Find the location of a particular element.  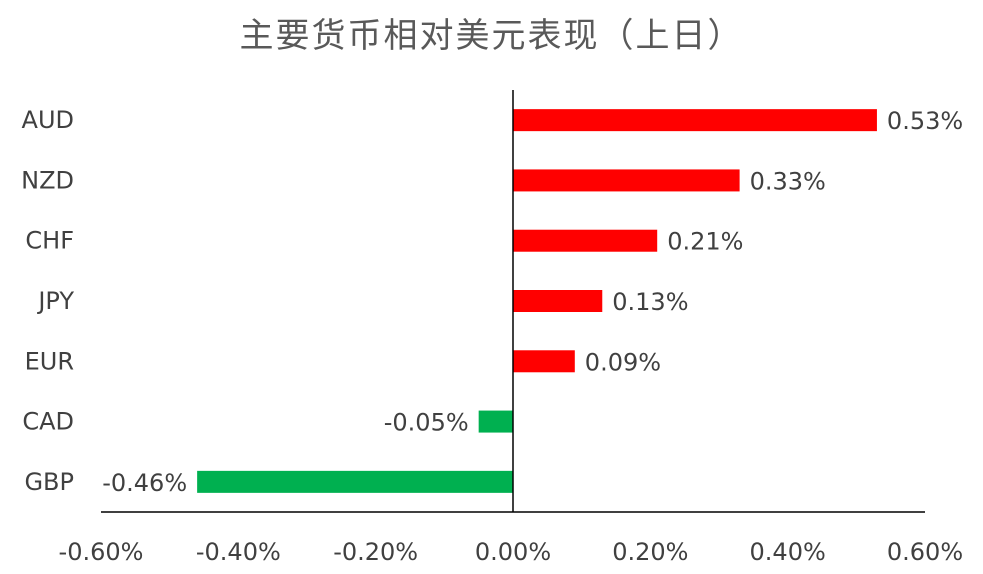

bar-chf is located at coordinates (585, 240).